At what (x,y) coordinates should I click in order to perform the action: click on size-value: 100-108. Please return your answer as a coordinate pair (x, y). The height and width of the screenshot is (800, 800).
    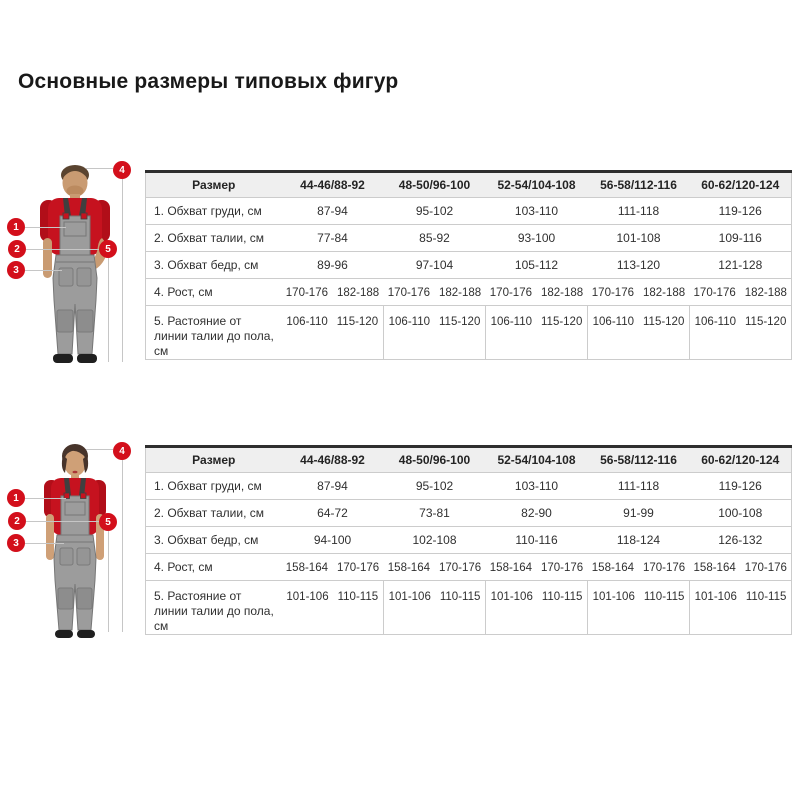
    Looking at the image, I should click on (740, 513).